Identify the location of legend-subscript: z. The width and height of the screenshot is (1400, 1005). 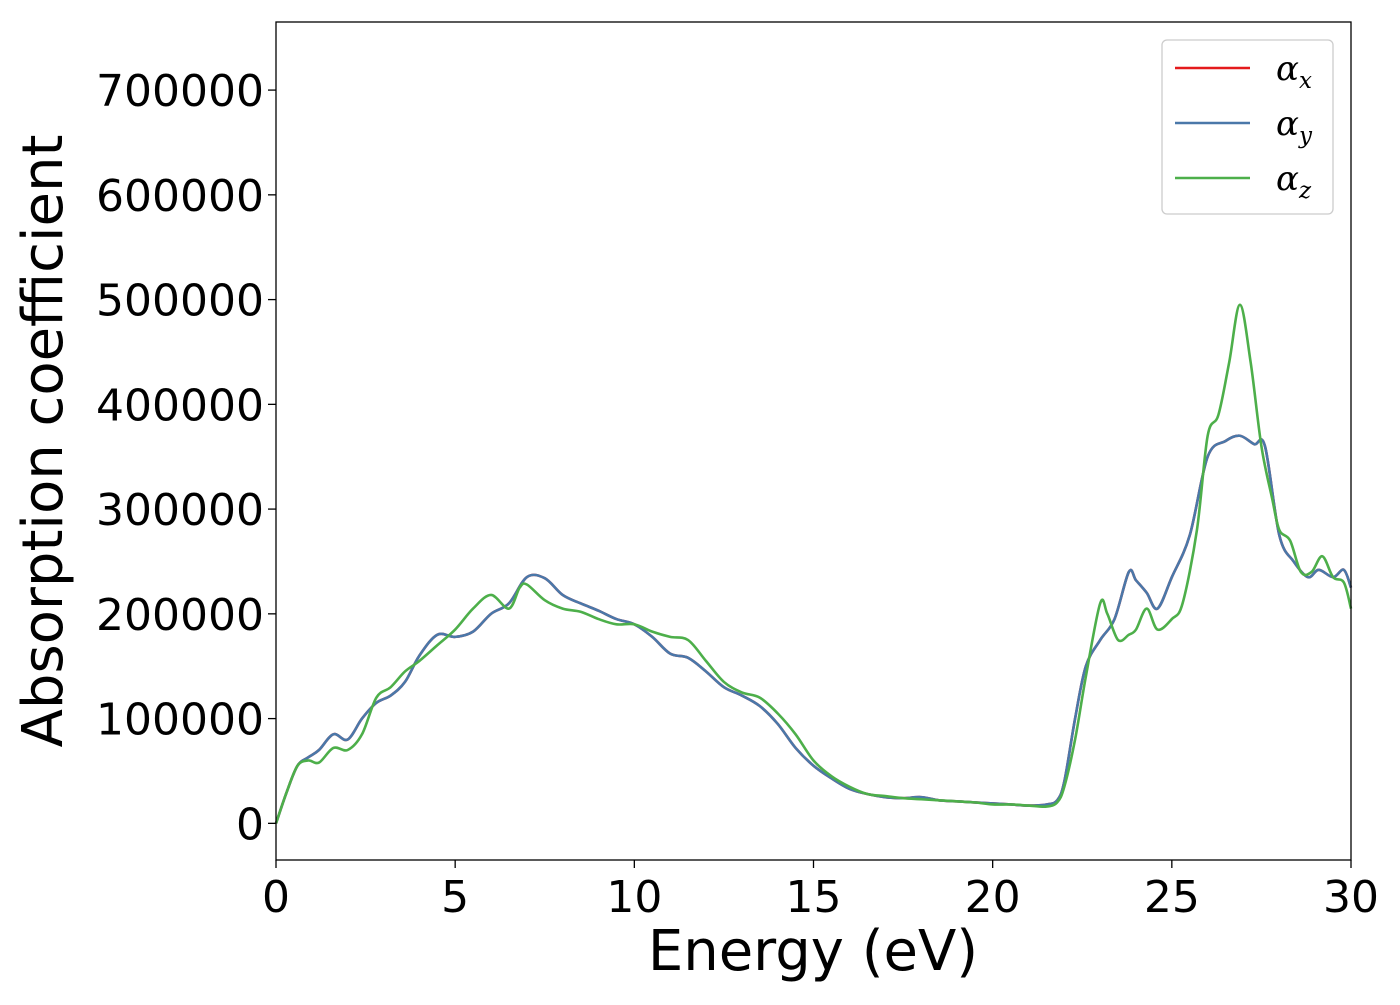
(1305, 191).